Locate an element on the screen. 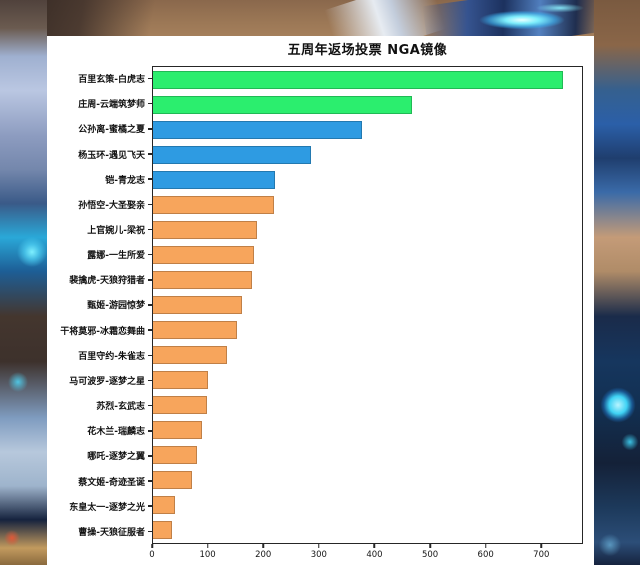  background-art-right-strip is located at coordinates (617, 282).